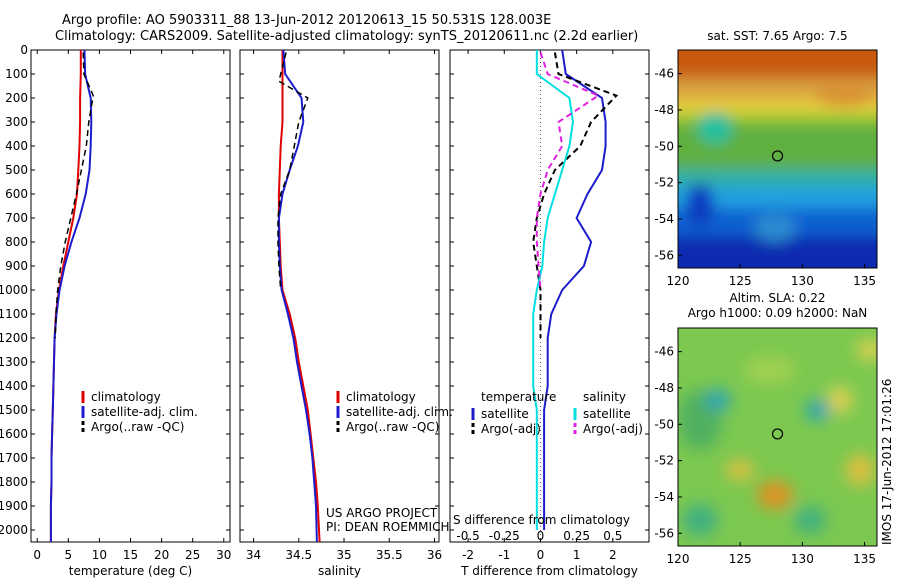 The height and width of the screenshot is (580, 900). Describe the element at coordinates (604, 397) in the screenshot. I see `diff-legend-header-s: salinity` at that location.